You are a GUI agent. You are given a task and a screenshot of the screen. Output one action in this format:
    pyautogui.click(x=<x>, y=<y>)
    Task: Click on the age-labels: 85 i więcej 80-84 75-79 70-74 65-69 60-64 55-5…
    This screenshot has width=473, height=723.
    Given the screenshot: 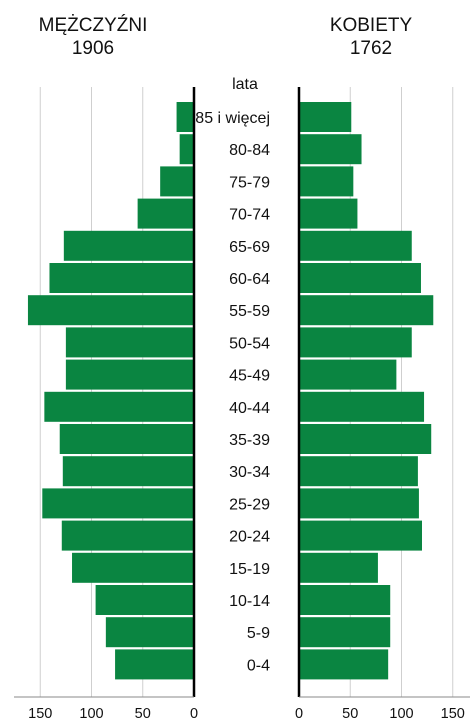 What is the action you would take?
    pyautogui.click(x=232, y=392)
    